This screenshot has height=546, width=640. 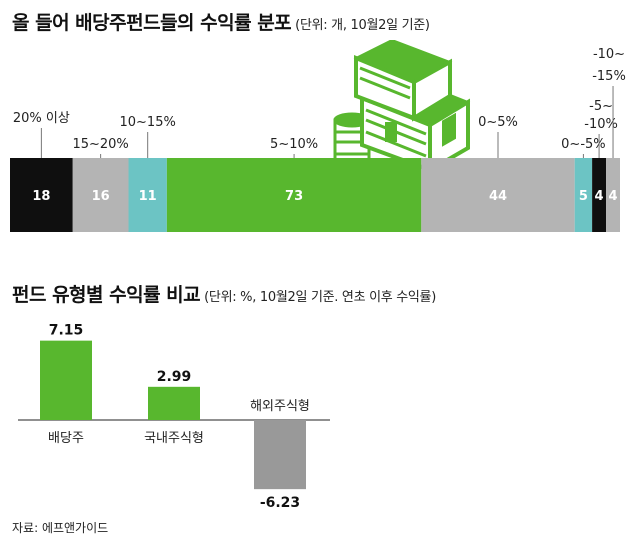 I want to click on money-bill-stack-icon, so click(x=412, y=107).